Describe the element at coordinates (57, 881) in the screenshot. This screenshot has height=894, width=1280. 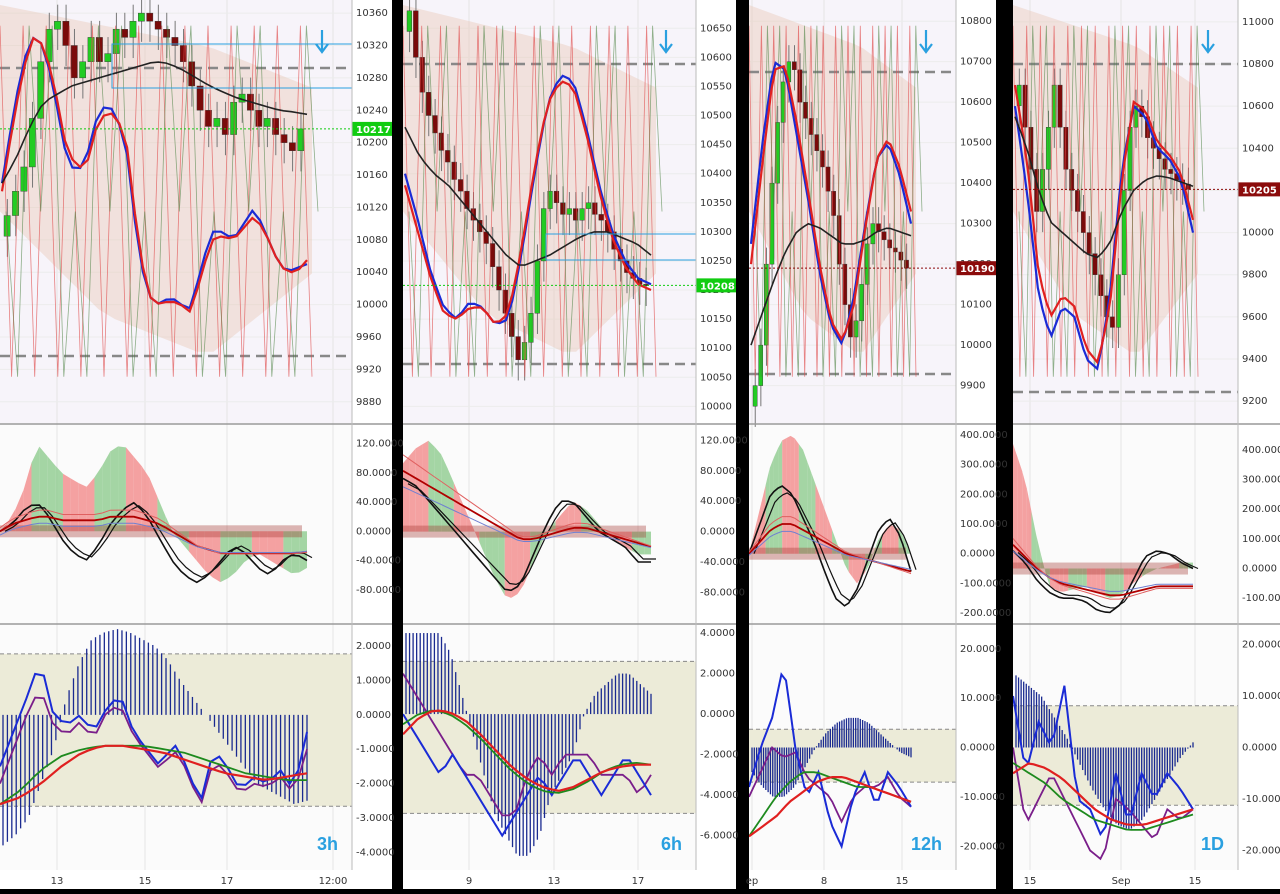
I see `time-tick-label: 13` at that location.